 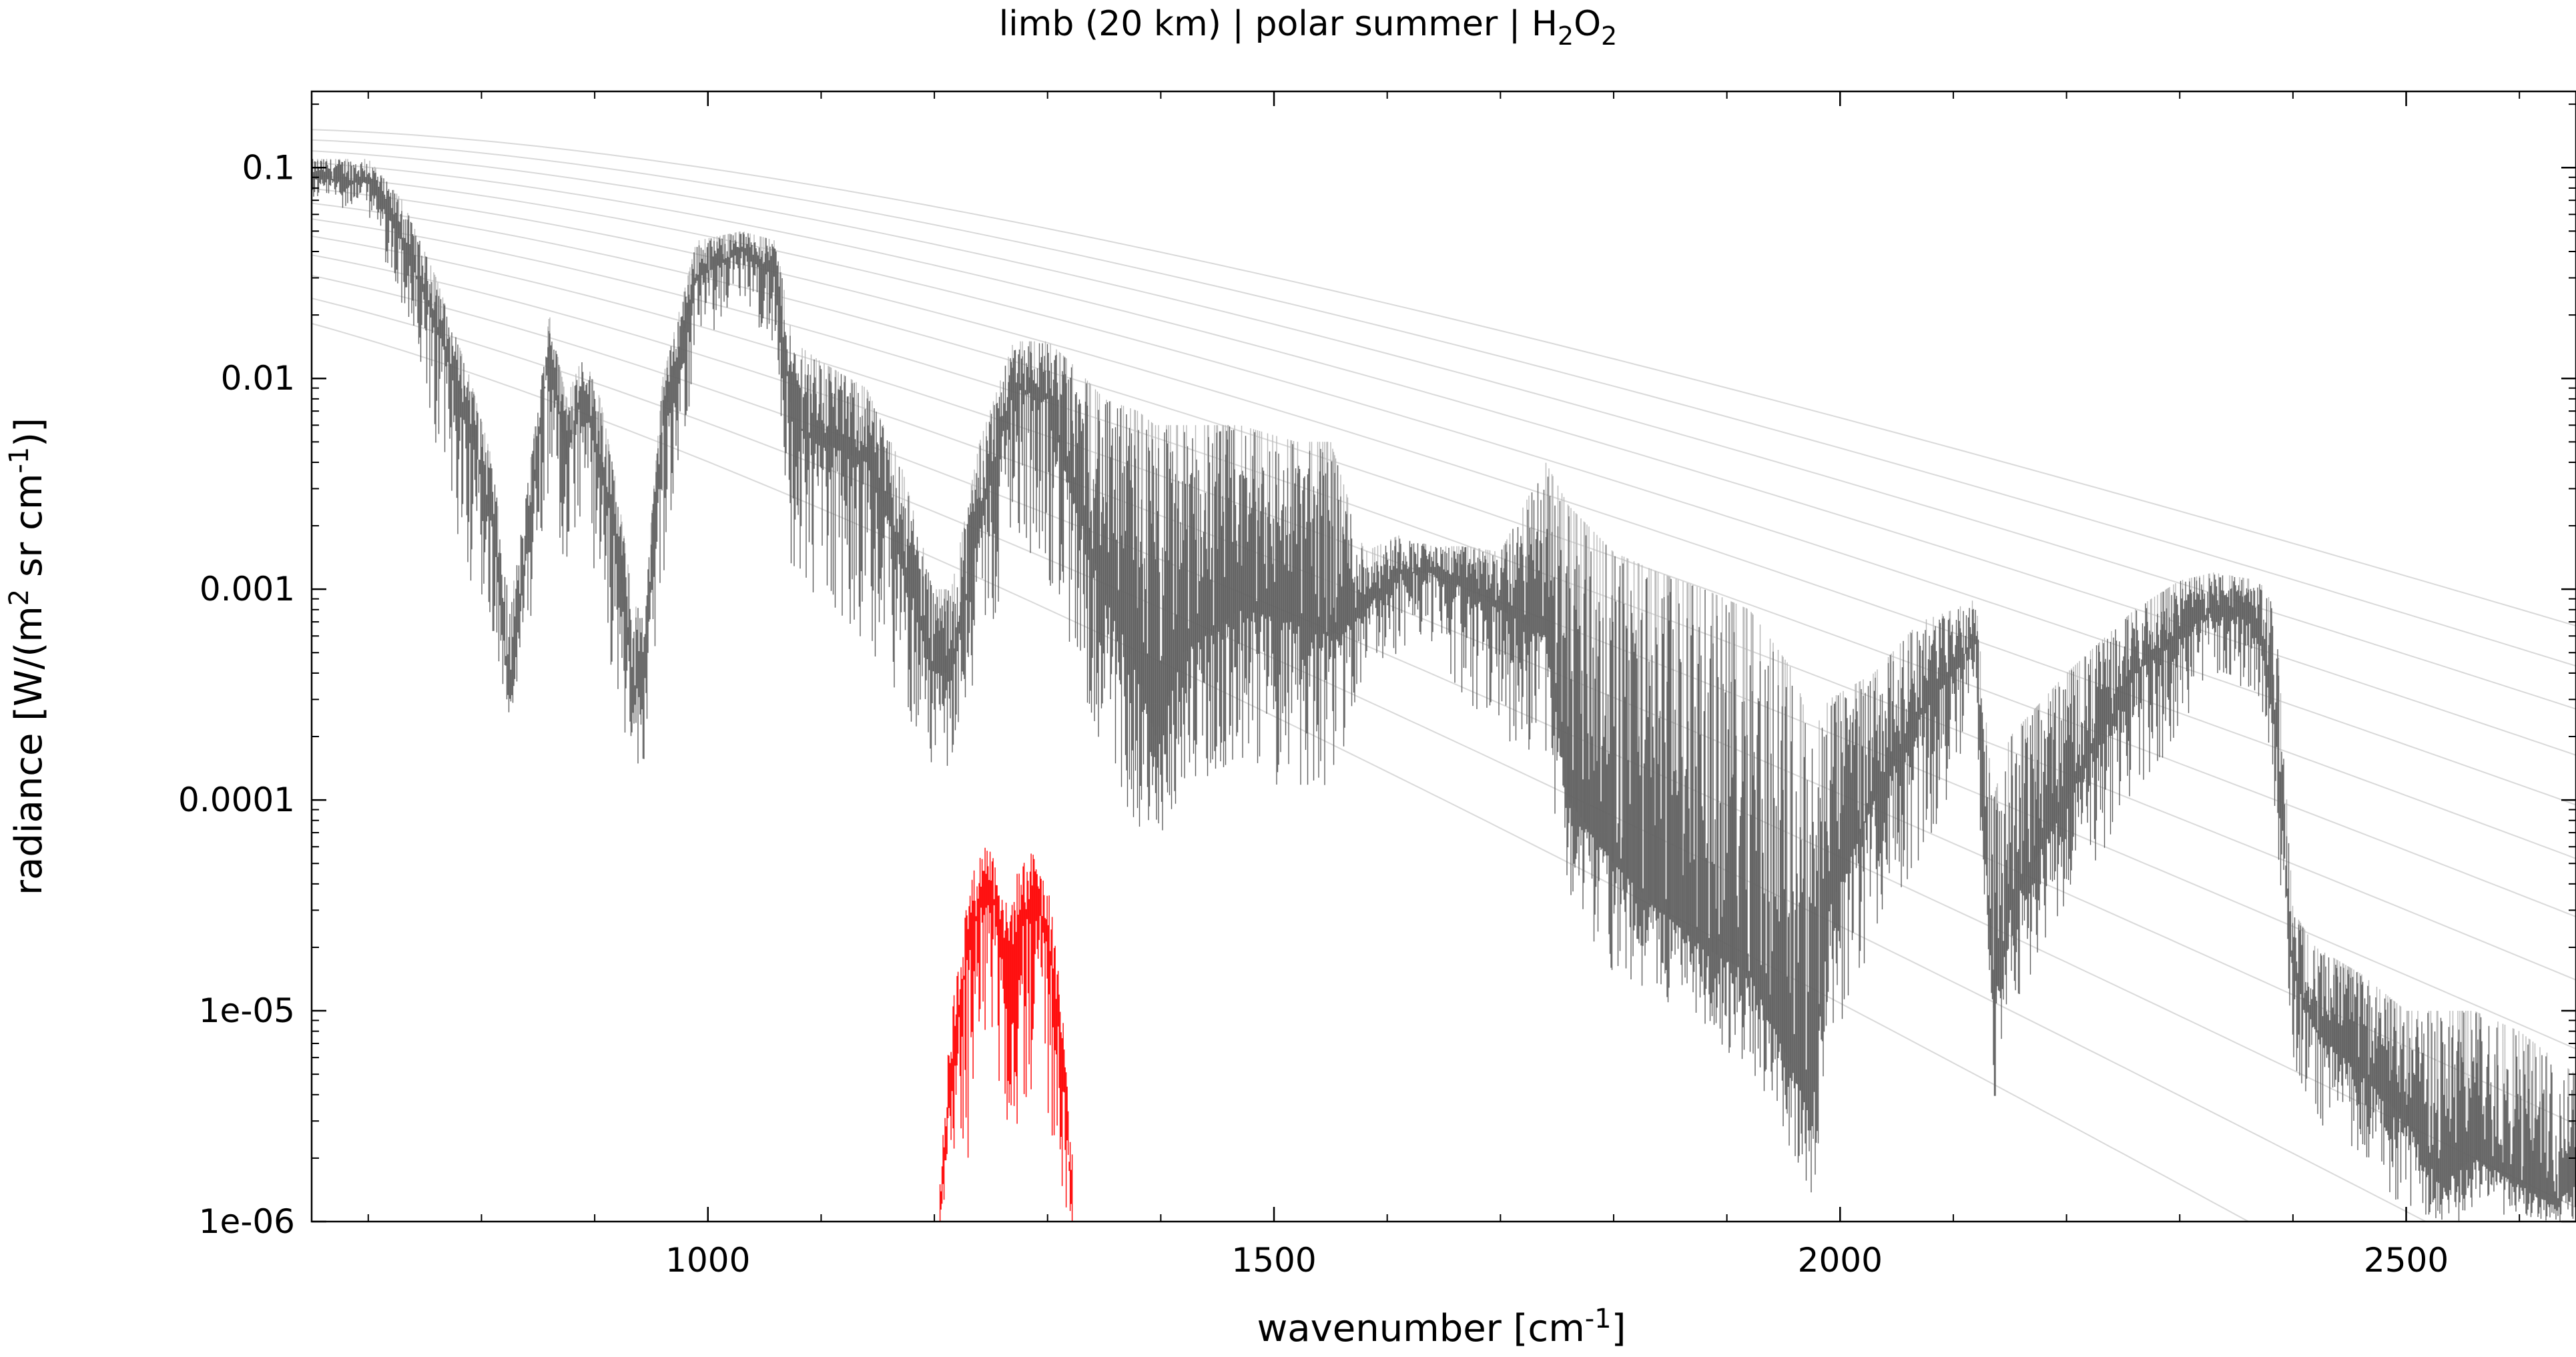 What do you see at coordinates (1840, 1260) in the screenshot?
I see `x-tick-label: 2000` at bounding box center [1840, 1260].